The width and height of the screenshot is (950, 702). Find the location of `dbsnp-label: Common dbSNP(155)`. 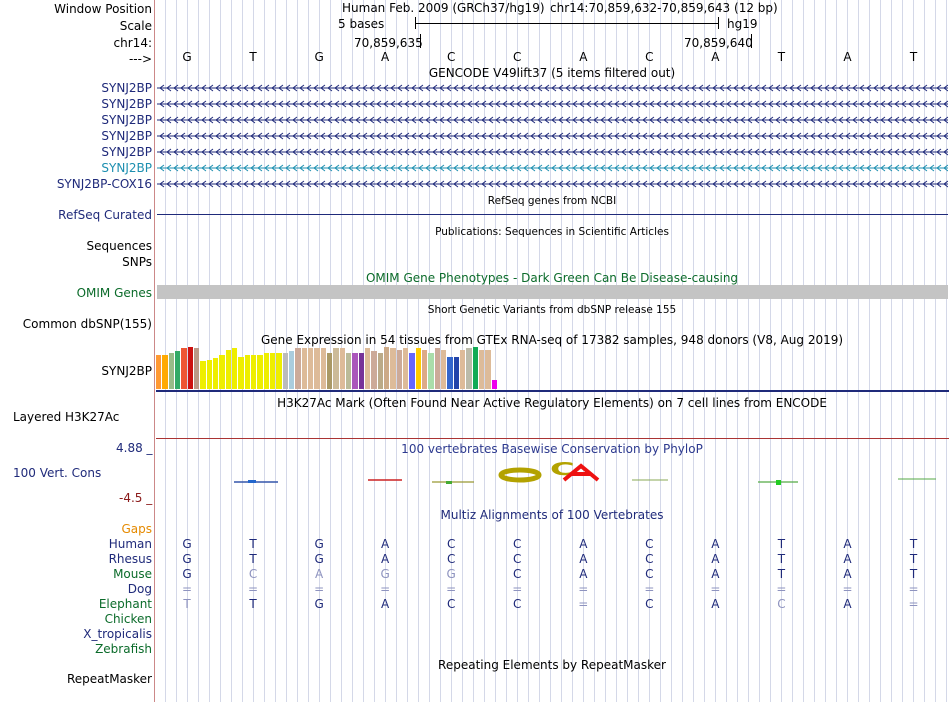

dbsnp-label: Common dbSNP(155) is located at coordinates (87, 324).